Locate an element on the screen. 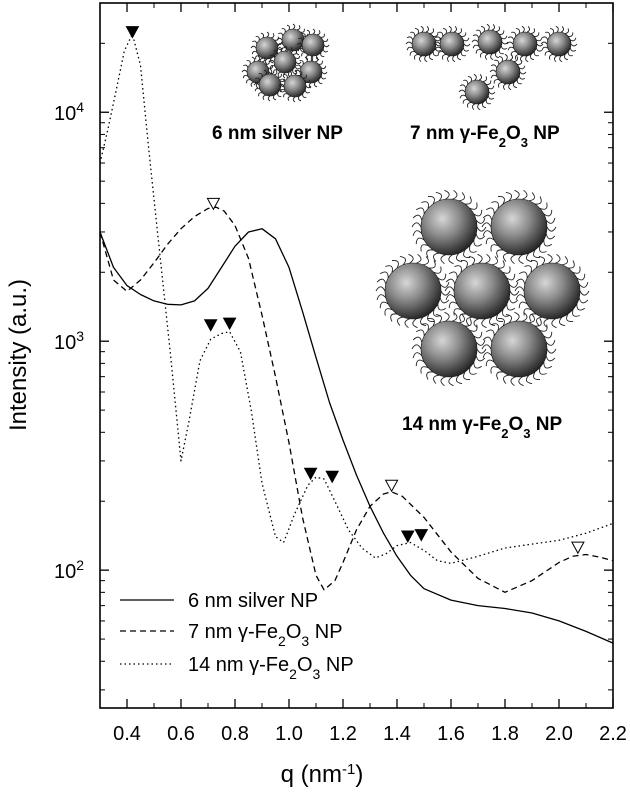  x-tick-label: 2.2 is located at coordinates (613, 734).